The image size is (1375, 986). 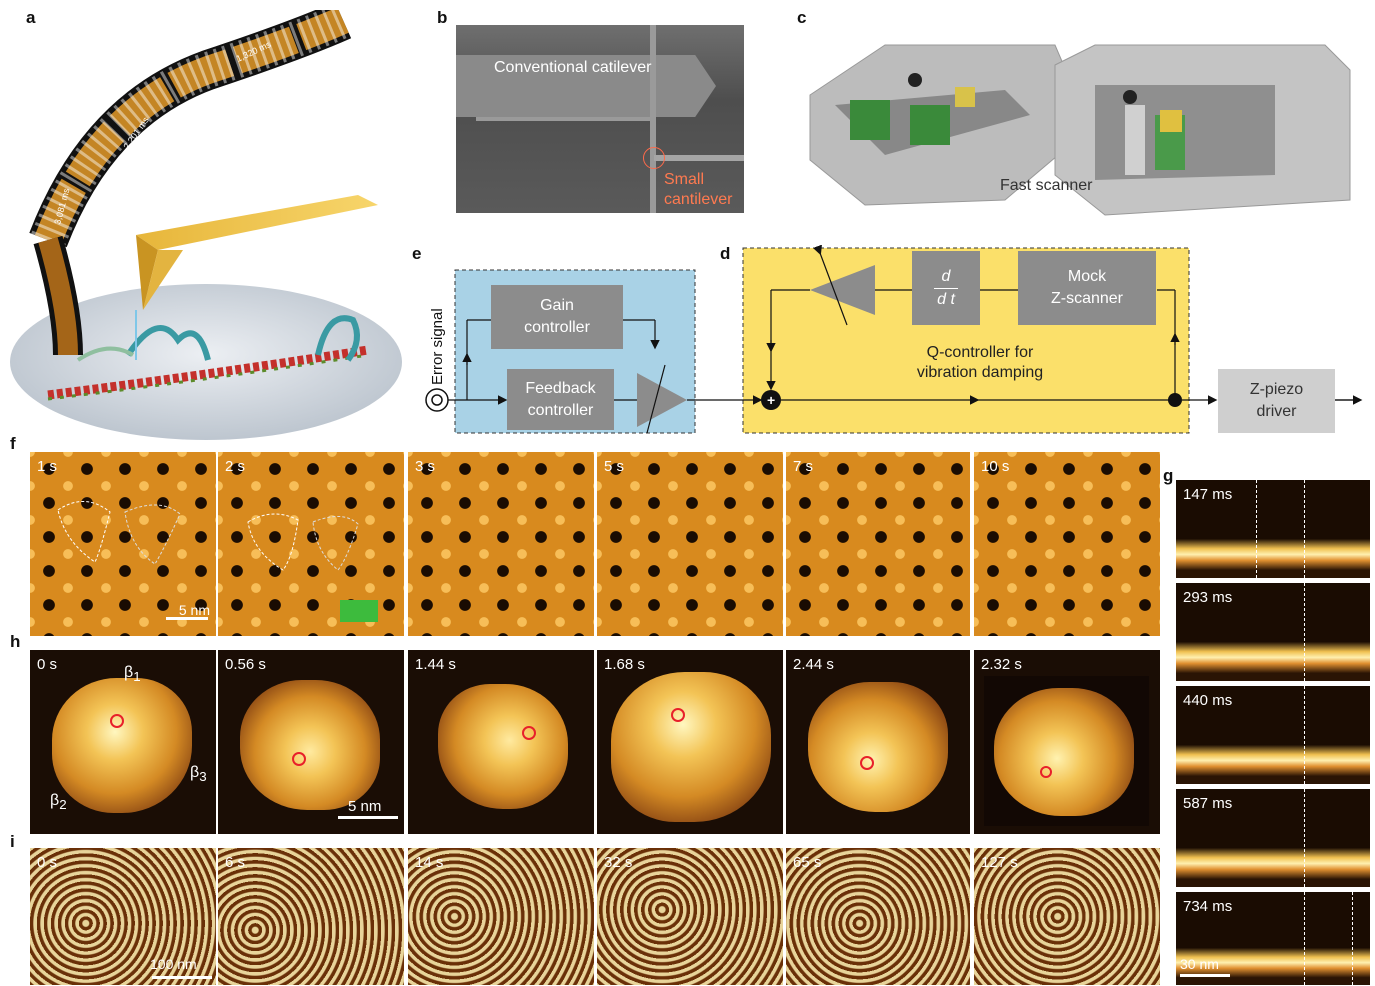 I want to click on panel-label-b: b, so click(x=442, y=17).